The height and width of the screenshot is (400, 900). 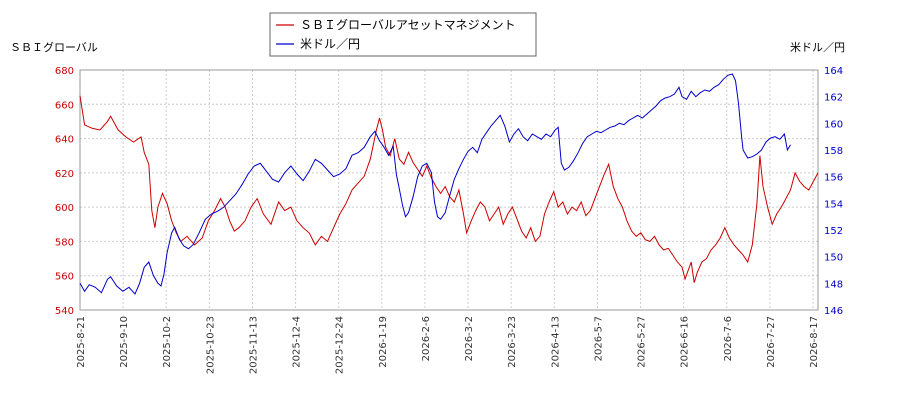 I want to click on y-right-tick-label: 150, so click(x=833, y=258).